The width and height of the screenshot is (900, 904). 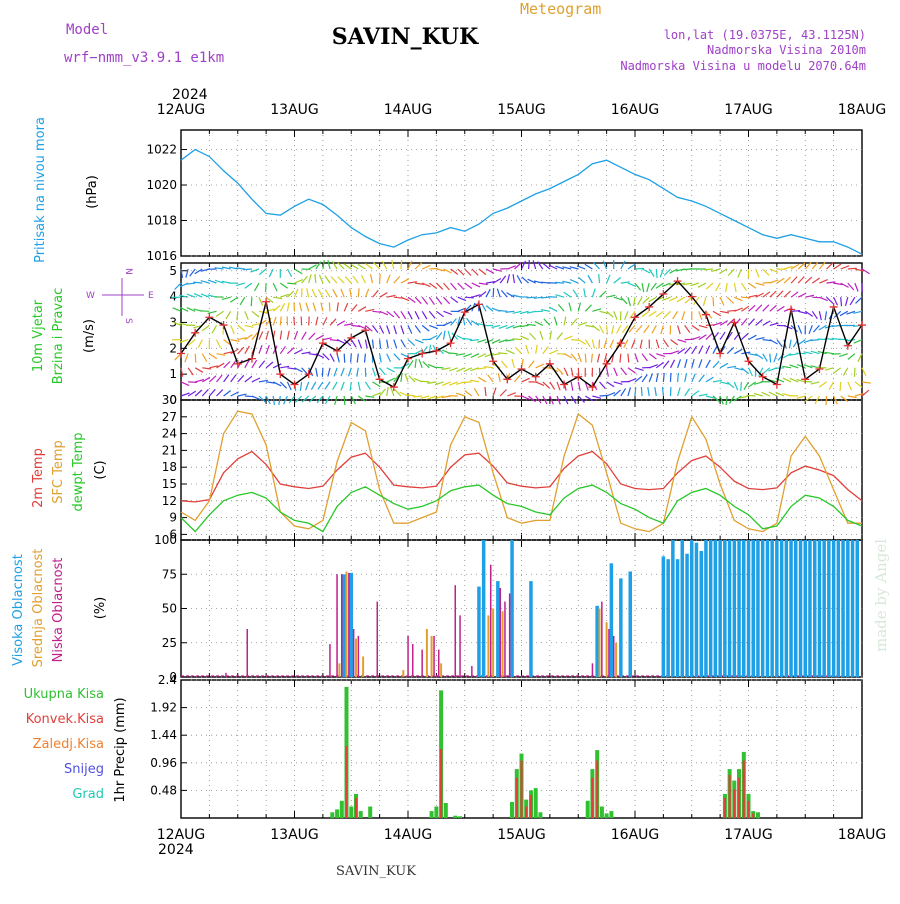 I want to click on pressure-title: Pritisak na nivou mora, so click(x=40, y=190).